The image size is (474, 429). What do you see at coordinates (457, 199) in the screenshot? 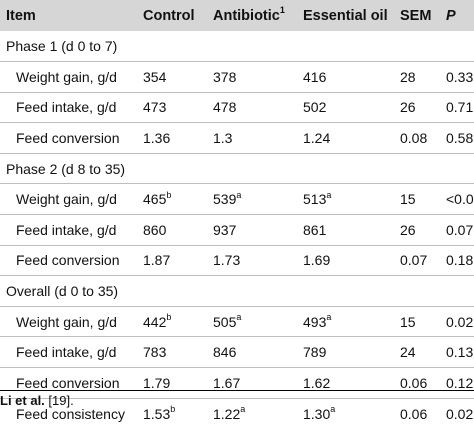
I see `cell-p: <0.01` at bounding box center [457, 199].